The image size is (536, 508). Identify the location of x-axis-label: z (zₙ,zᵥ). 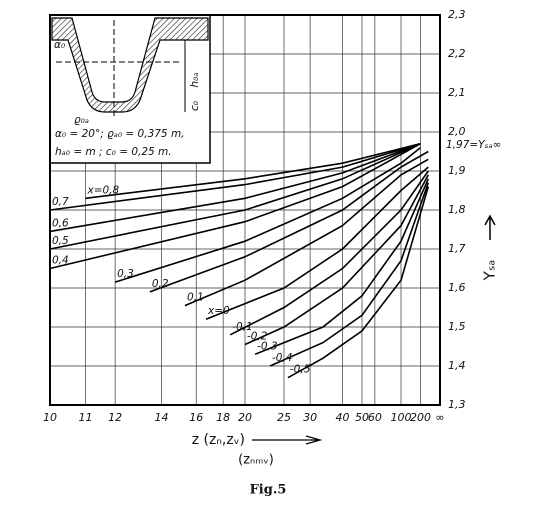
(218, 440).